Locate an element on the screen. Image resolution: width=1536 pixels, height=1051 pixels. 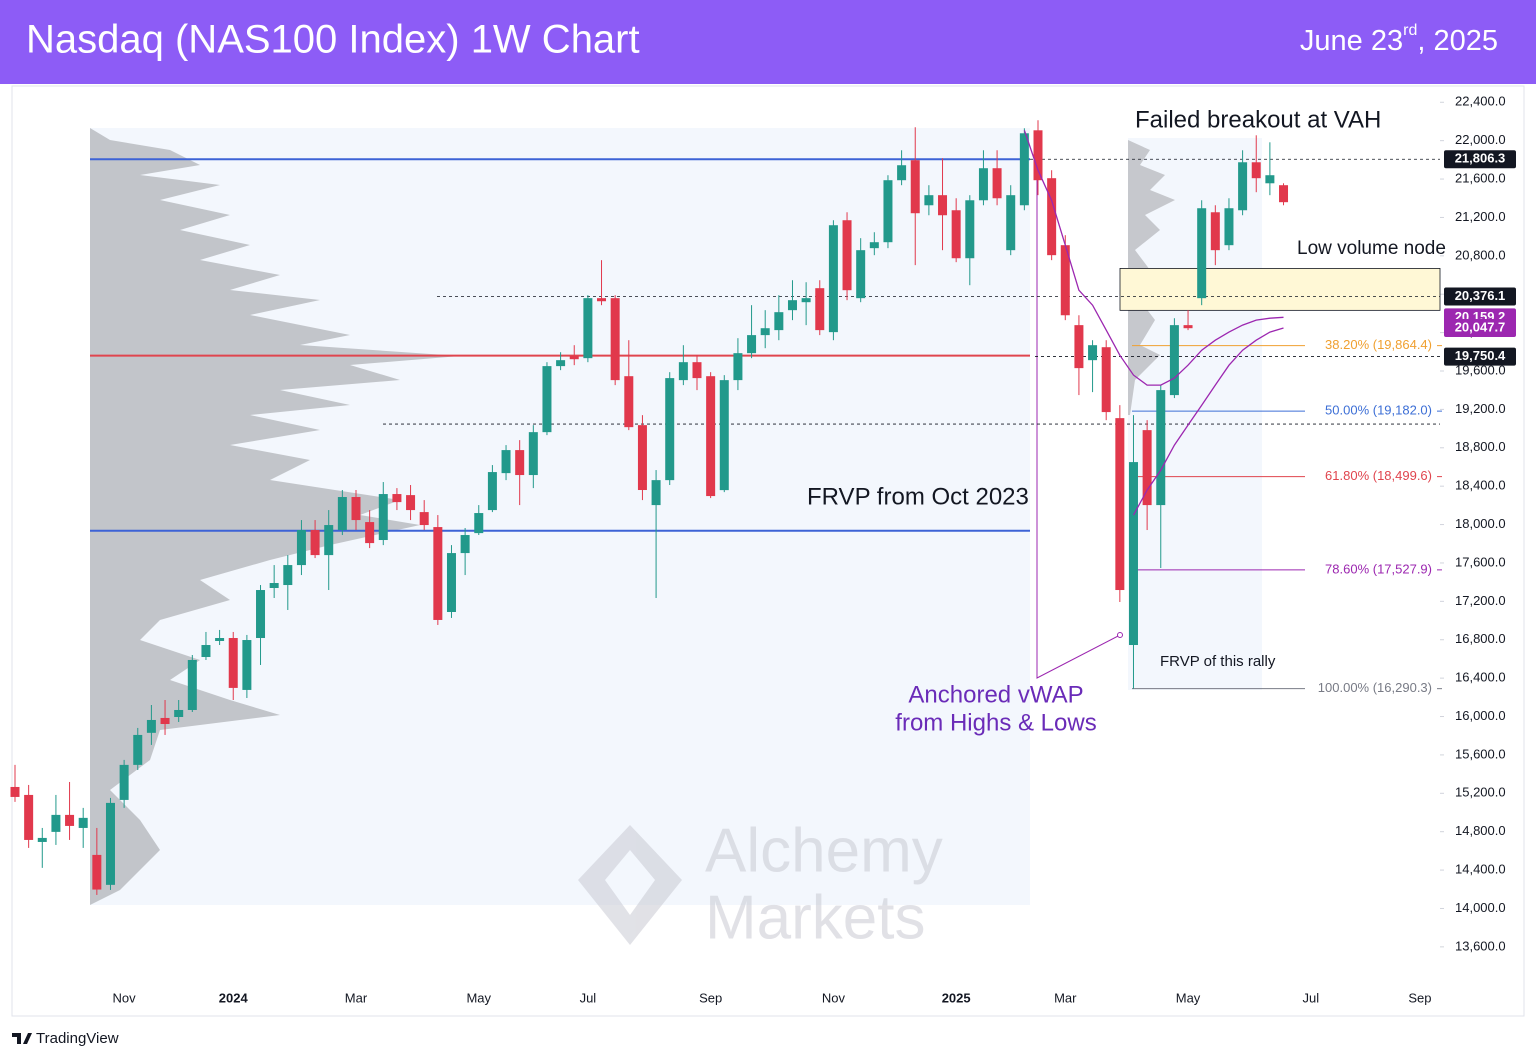
y-tick-label: 18,000.0 is located at coordinates (1480, 523).